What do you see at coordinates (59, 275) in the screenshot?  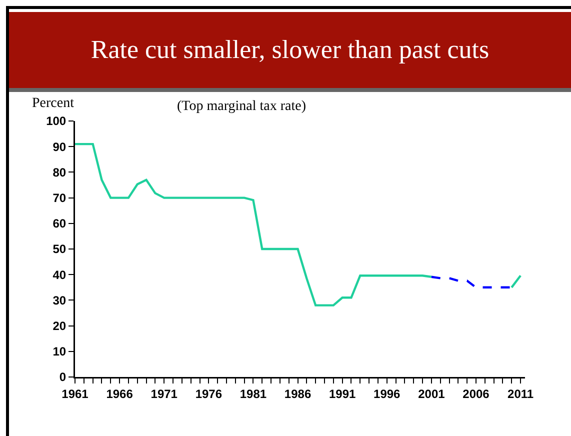 I see `y-tick-label: 40` at bounding box center [59, 275].